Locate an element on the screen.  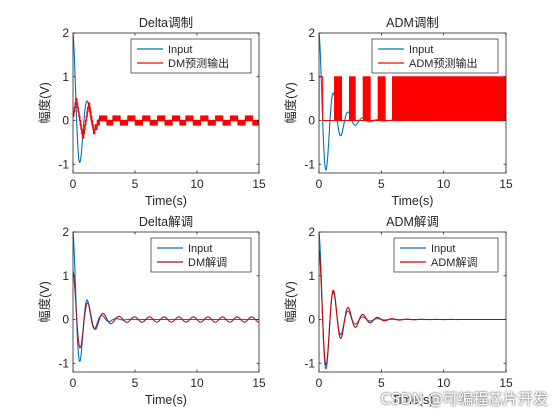
chart-title: ADM调制 is located at coordinates (412, 23).